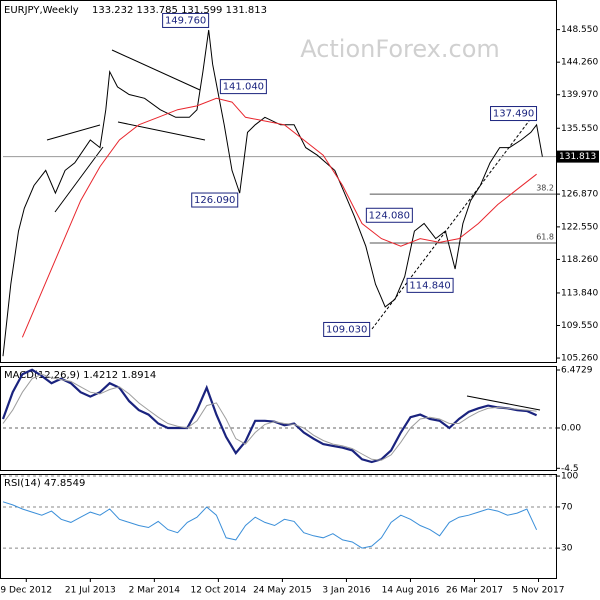  I want to click on y-tick-label: 0.00, so click(571, 428).